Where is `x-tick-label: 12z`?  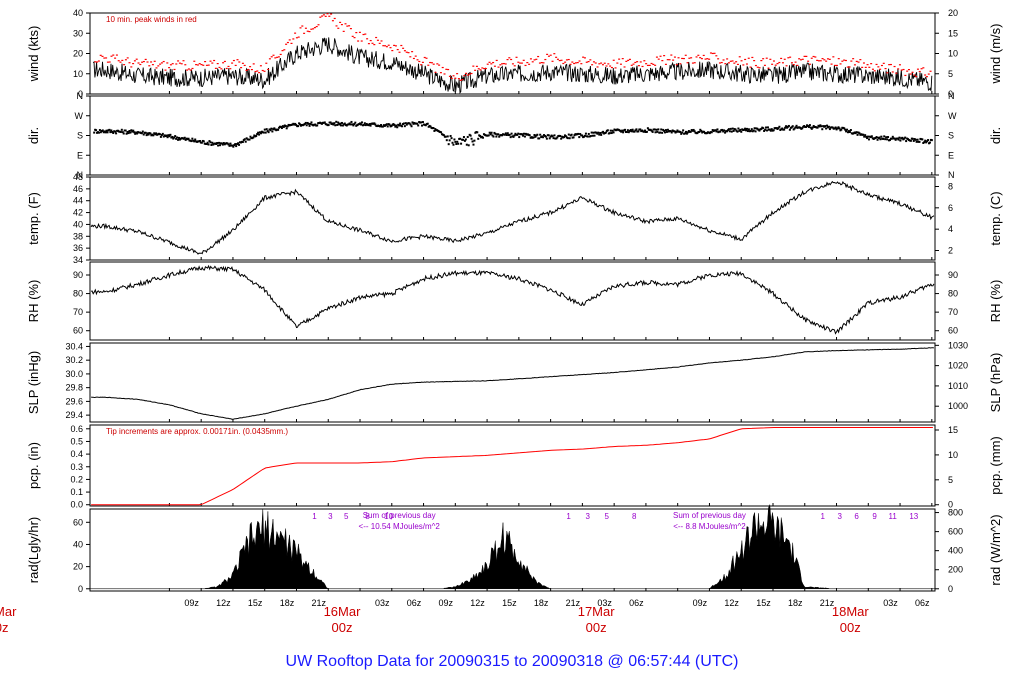 x-tick-label: 12z is located at coordinates (223, 603).